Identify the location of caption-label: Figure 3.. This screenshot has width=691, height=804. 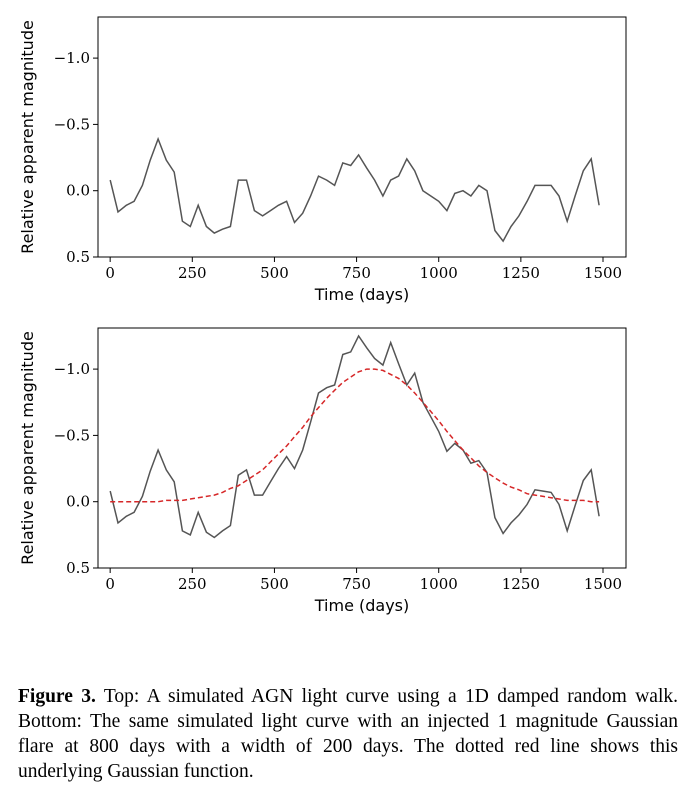
(57, 696).